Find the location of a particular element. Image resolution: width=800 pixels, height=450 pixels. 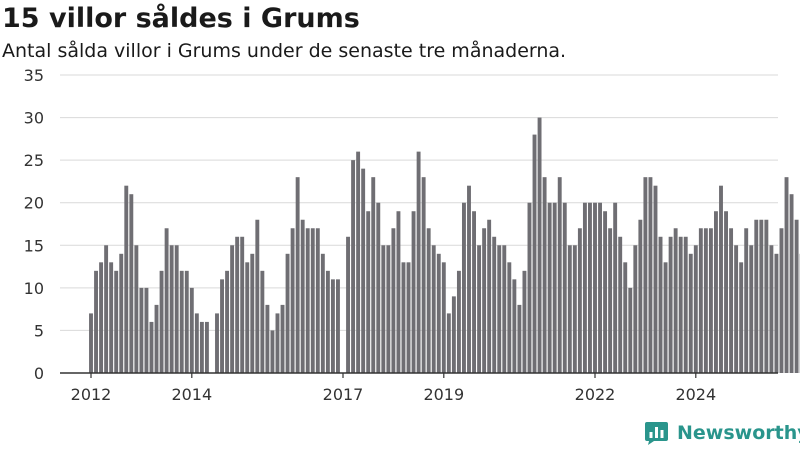

y-tick-label: 35 is located at coordinates (34, 75).